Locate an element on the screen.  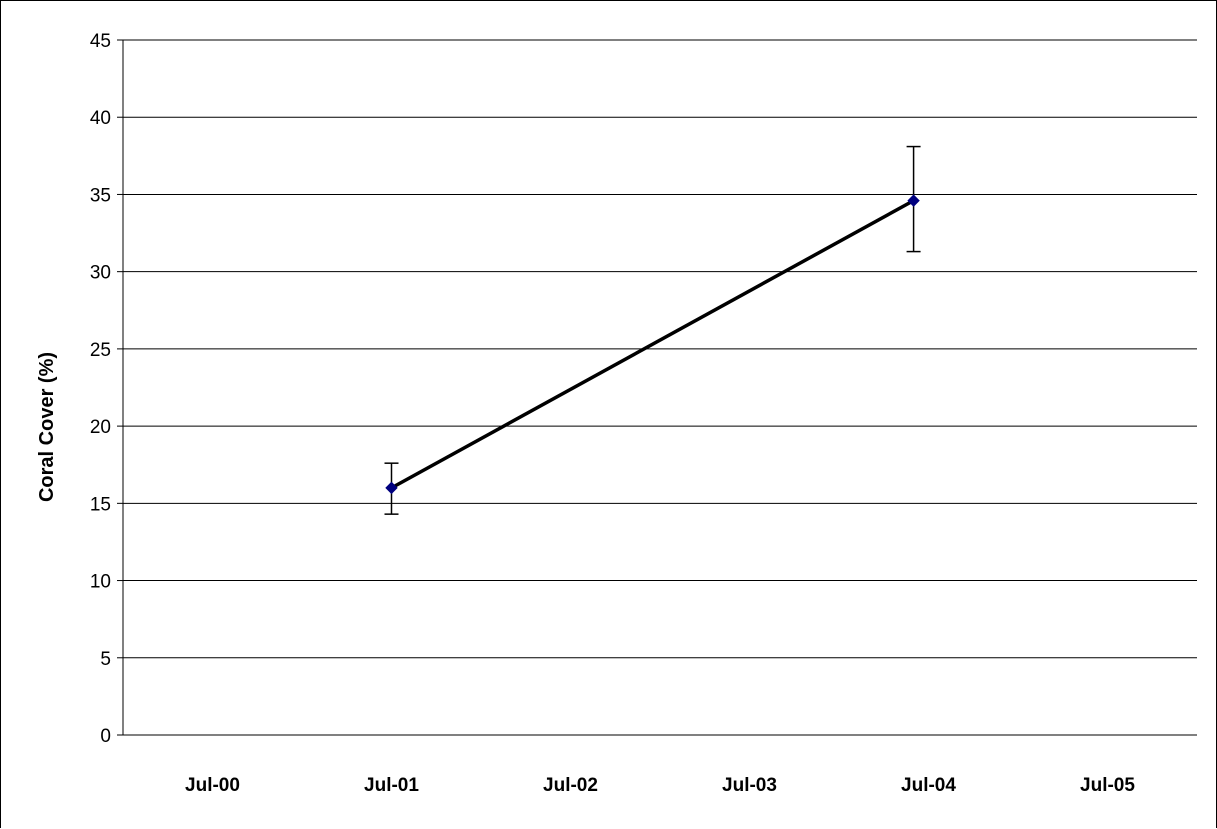
x-tick-label: Jul-05 is located at coordinates (1107, 785).